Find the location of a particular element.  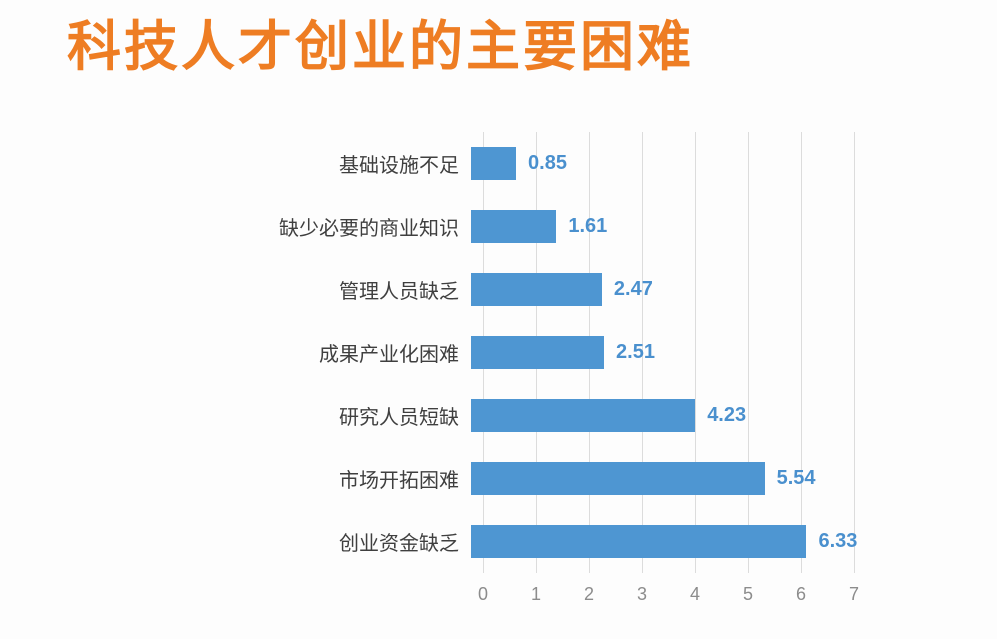

x-tick-label: 1 is located at coordinates (536, 594).